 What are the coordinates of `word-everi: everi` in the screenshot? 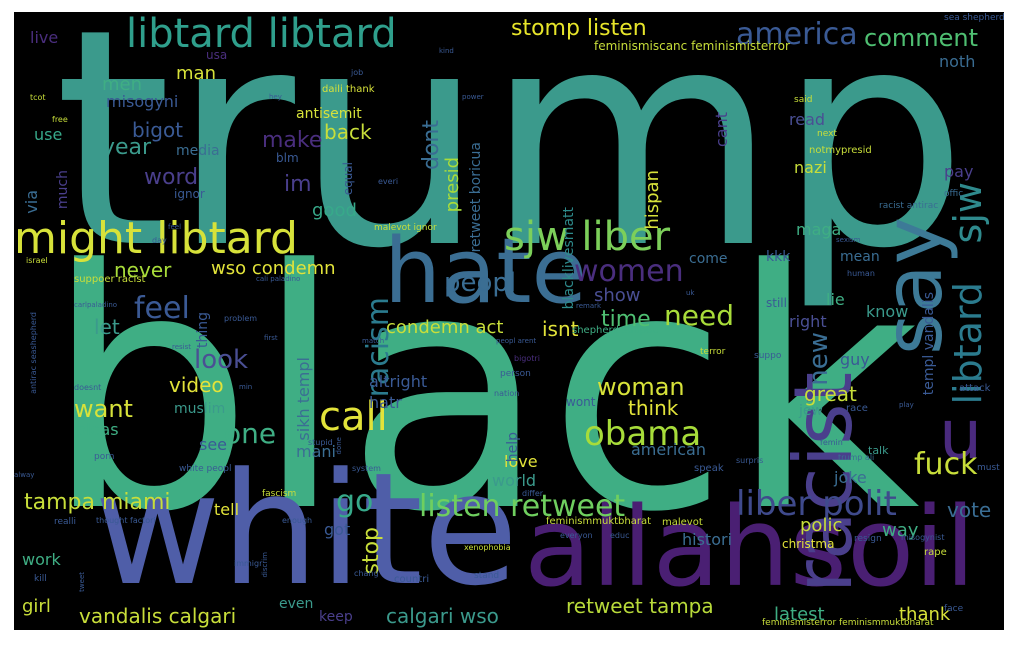 It's located at (388, 181).